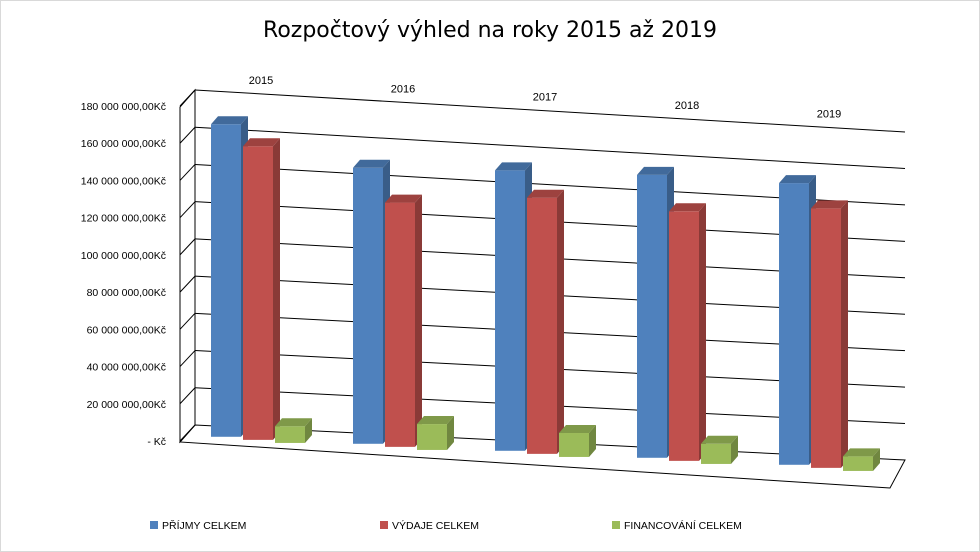  Describe the element at coordinates (683, 525) in the screenshot. I see `legend-label: FINANCOVÁNÍ CELKEM` at that location.